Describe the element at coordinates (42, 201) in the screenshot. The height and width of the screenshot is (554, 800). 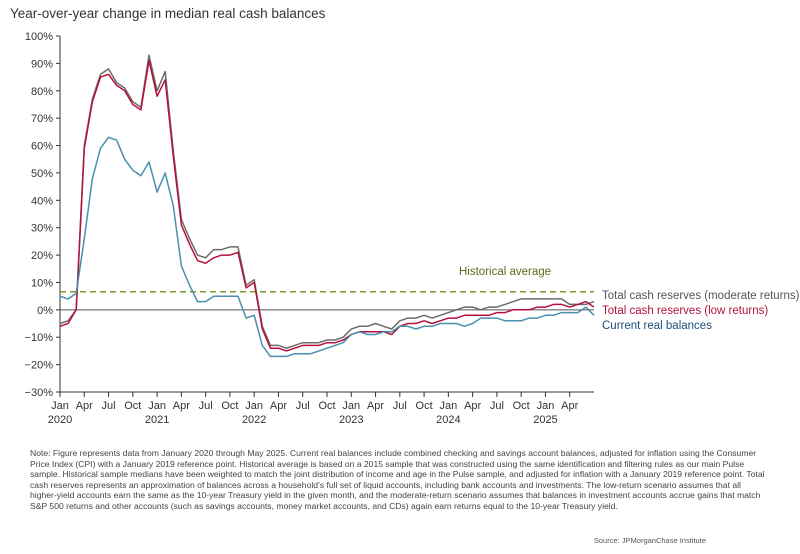
I see `y-tick-label: 40%` at that location.